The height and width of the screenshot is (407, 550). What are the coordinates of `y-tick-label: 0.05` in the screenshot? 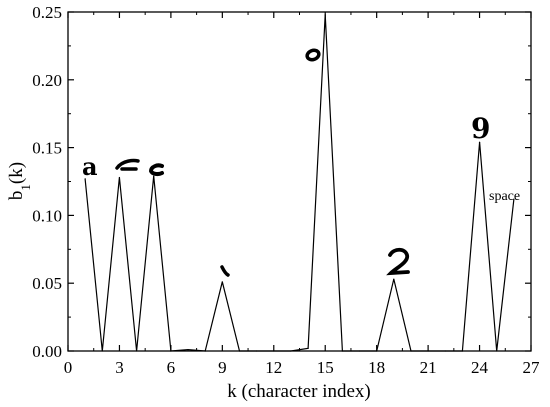 It's located at (47, 283).